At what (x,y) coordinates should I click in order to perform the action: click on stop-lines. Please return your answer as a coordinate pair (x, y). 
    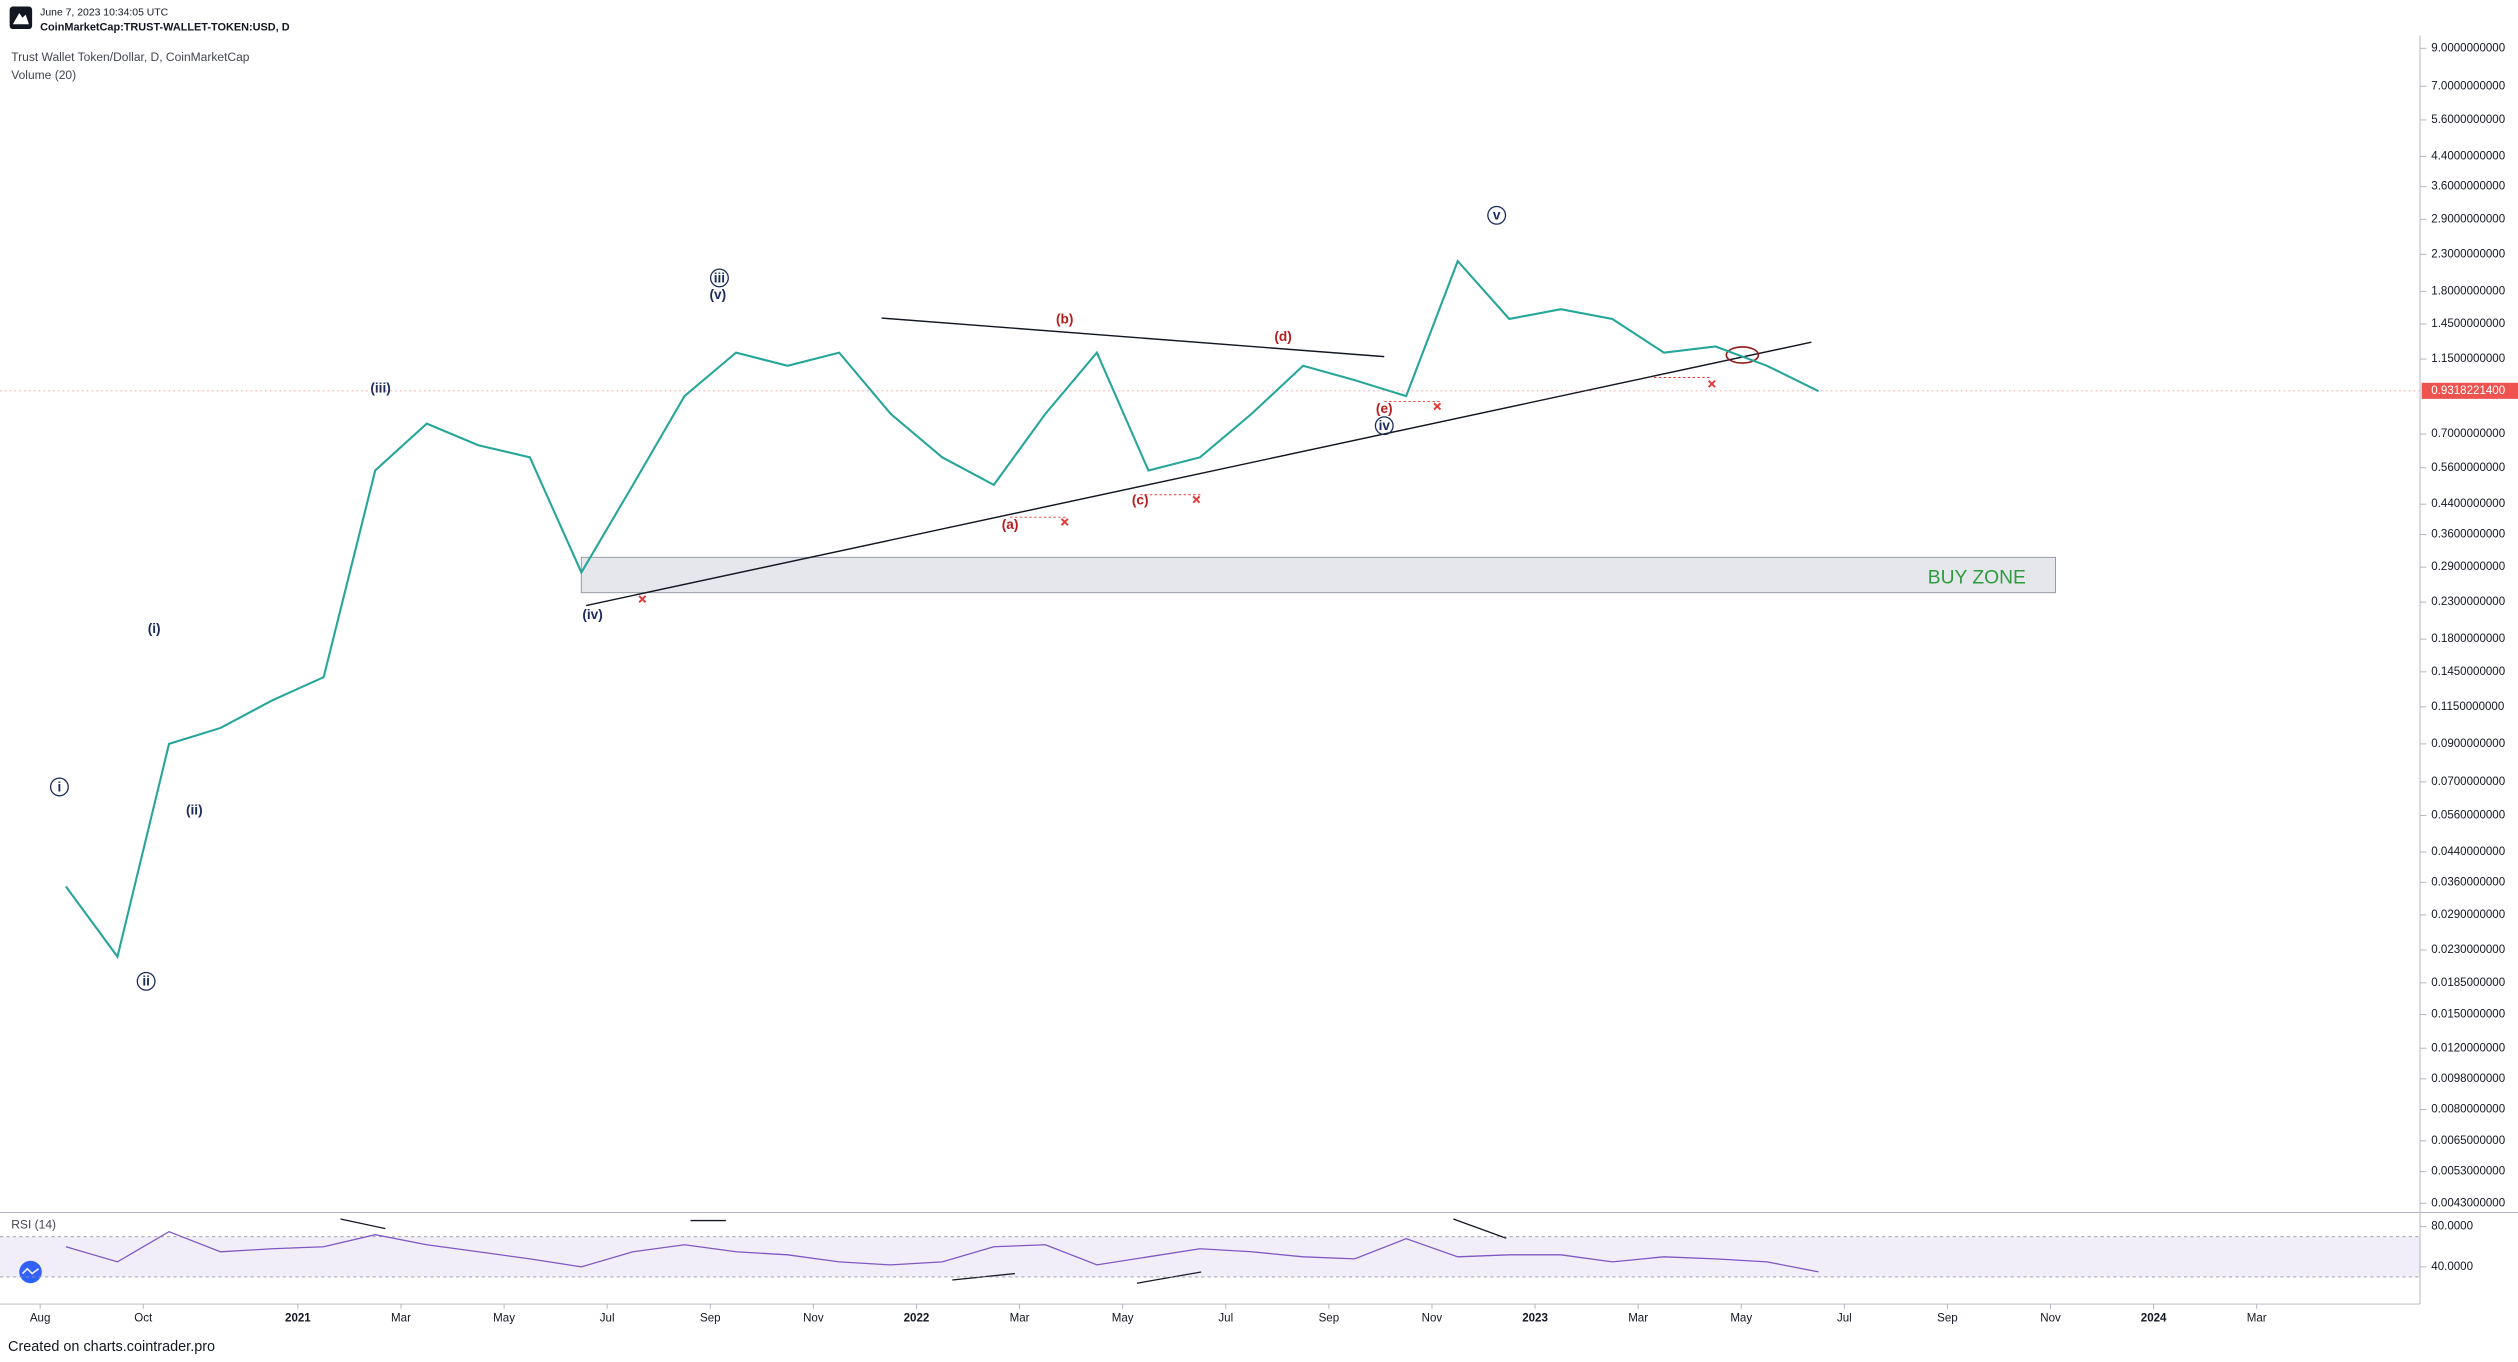
    Looking at the image, I should click on (1361, 447).